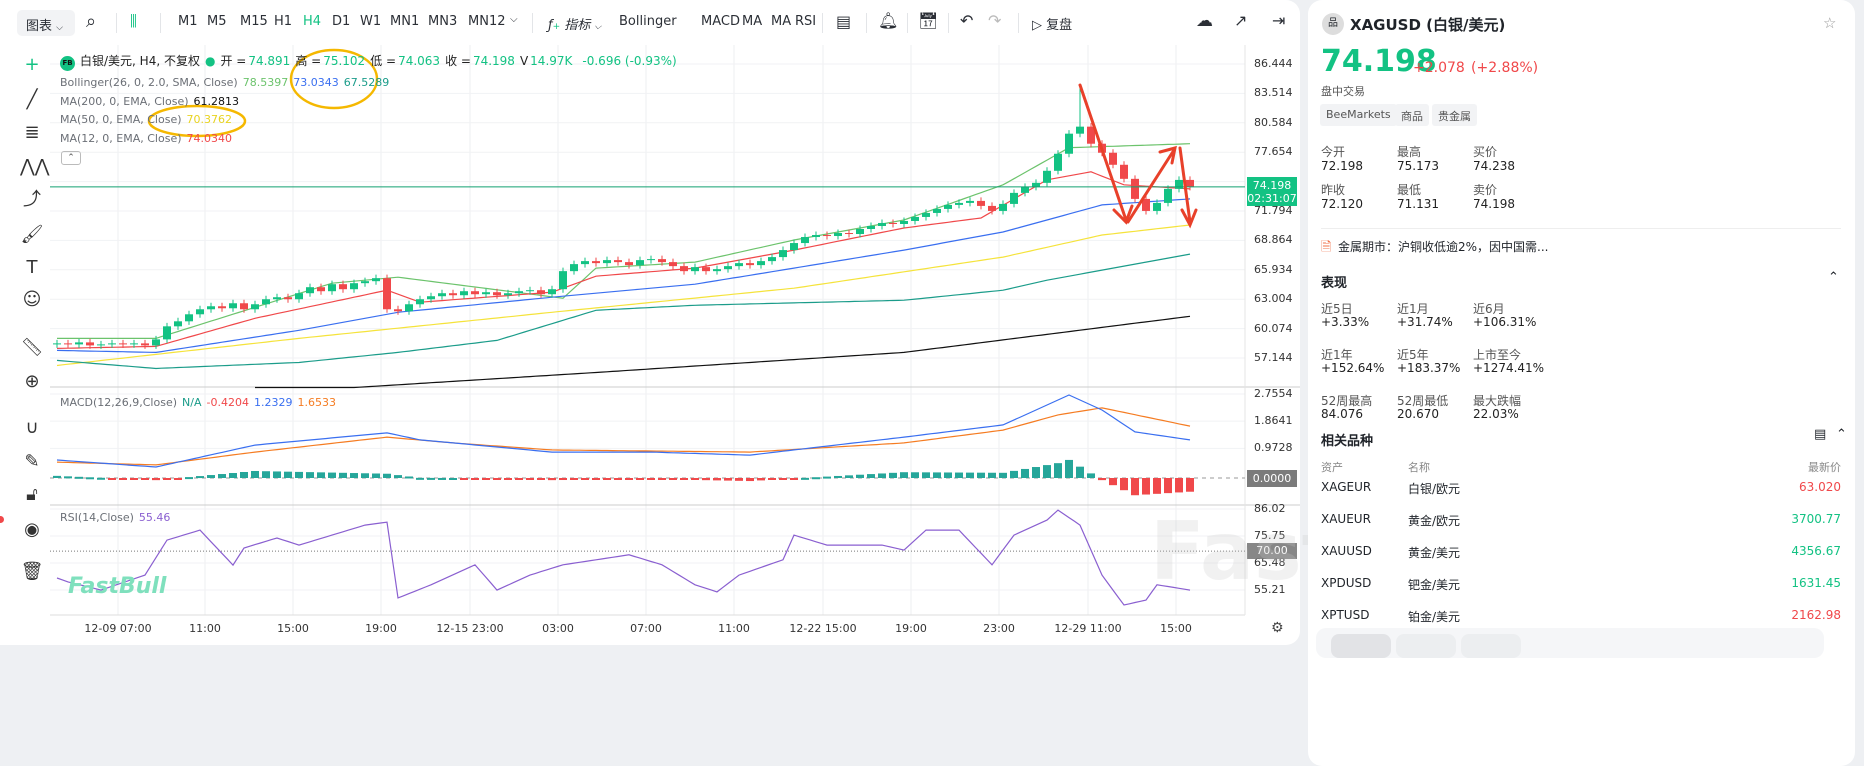 Image resolution: width=1864 pixels, height=766 pixels. What do you see at coordinates (254, 21) in the screenshot?
I see `timeframe-m15: M15` at bounding box center [254, 21].